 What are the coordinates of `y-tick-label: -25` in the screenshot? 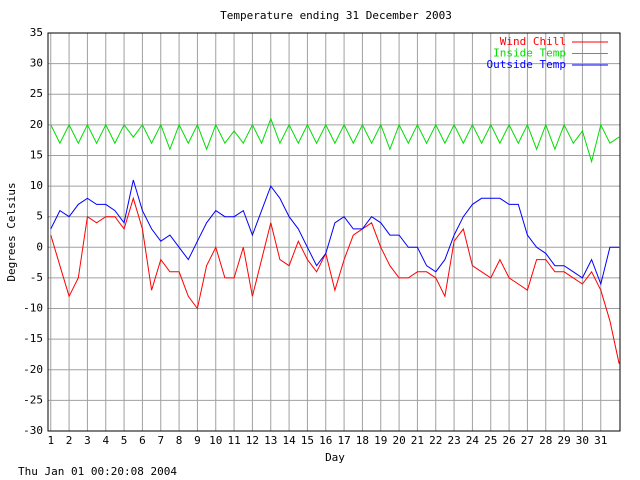 It's located at (33, 399).